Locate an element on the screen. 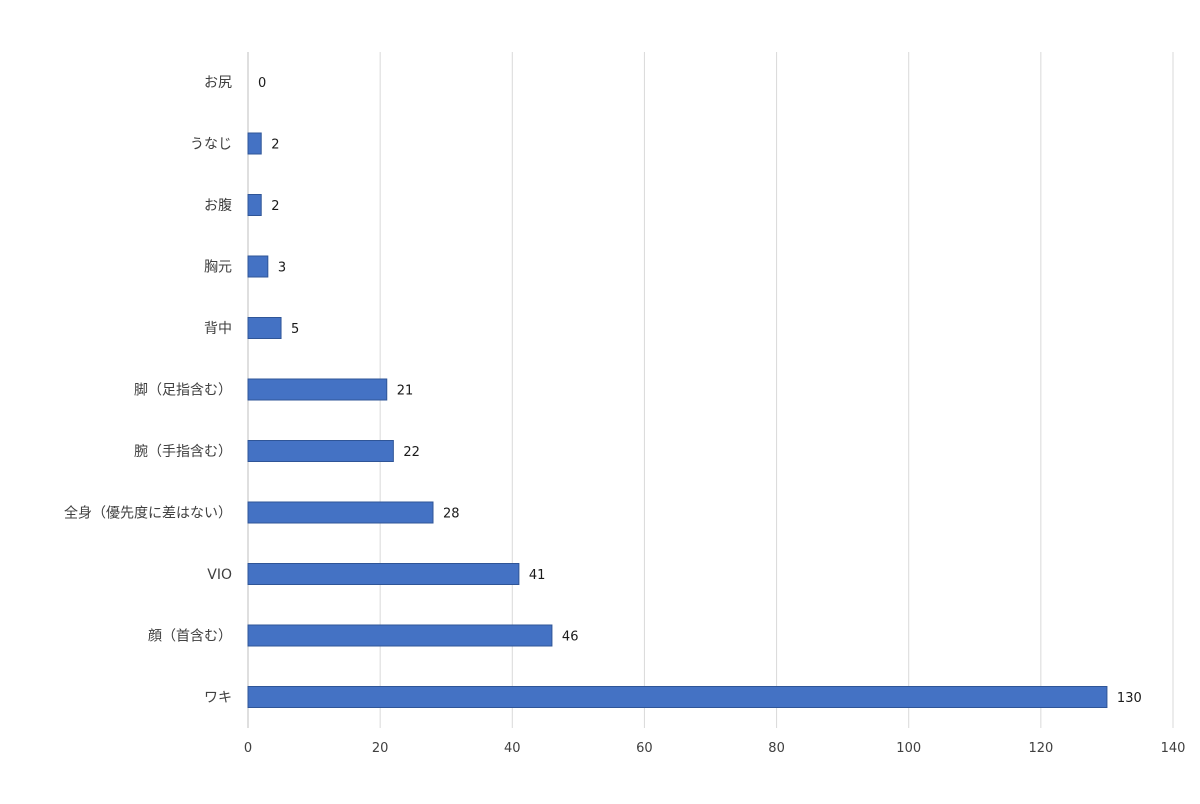 The image size is (1200, 804). x-tick-label: 140 is located at coordinates (1173, 748).